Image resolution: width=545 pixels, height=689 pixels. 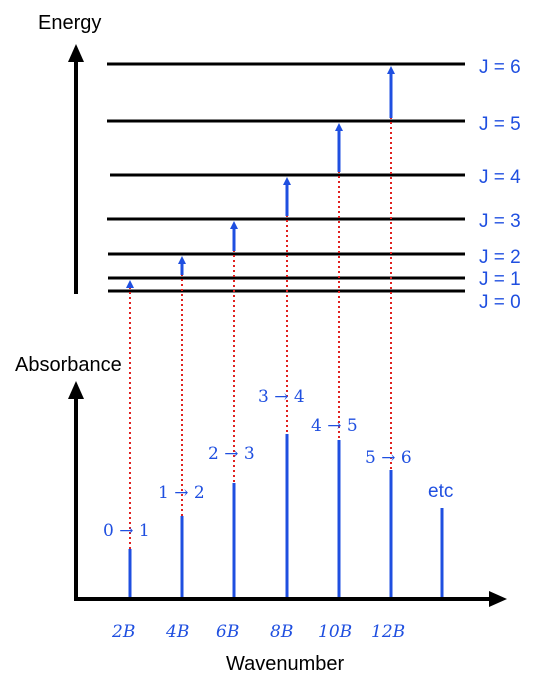 I want to click on transition-label: 3 → 4, so click(x=281, y=397).